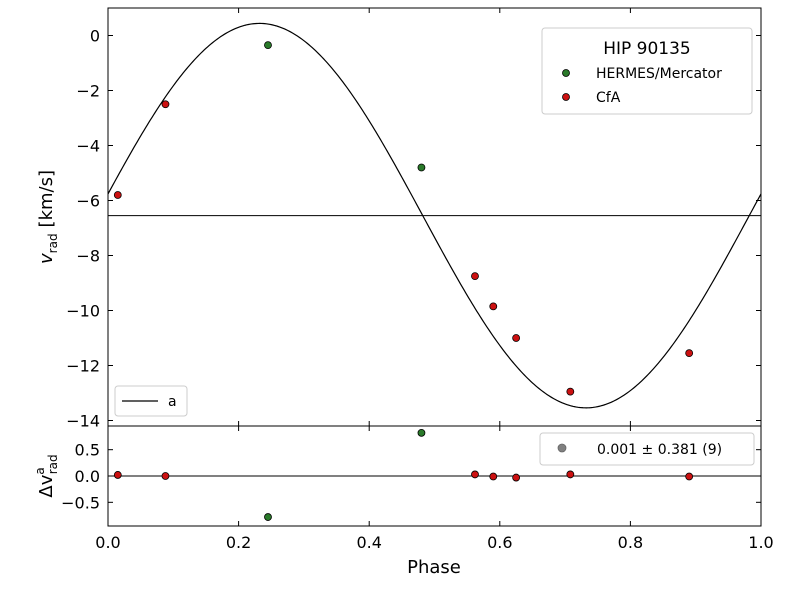 Image resolution: width=800 pixels, height=600 pixels. Describe the element at coordinates (172, 402) in the screenshot. I see `fit-legend-label: a` at that location.